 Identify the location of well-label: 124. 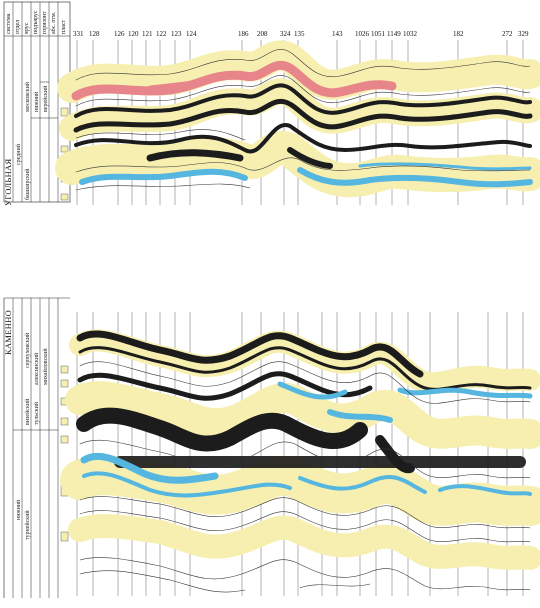
(191, 34).